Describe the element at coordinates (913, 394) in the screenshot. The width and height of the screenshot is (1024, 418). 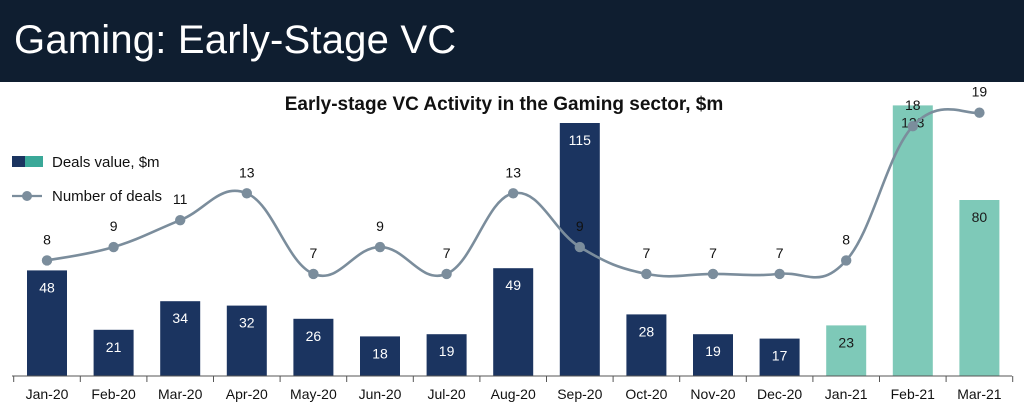
I see `x-tick-label-Feb-21: Feb-21` at that location.